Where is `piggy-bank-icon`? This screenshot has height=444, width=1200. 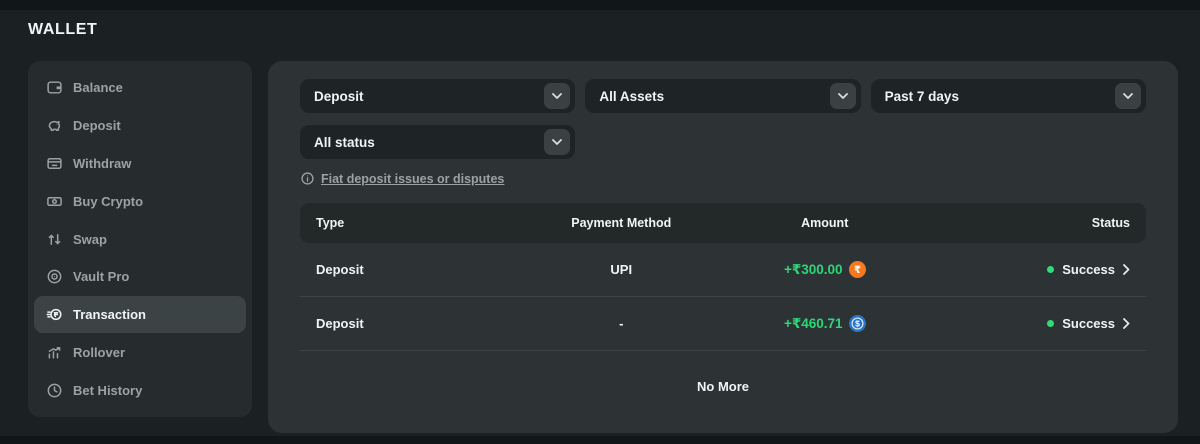 piggy-bank-icon is located at coordinates (54, 125).